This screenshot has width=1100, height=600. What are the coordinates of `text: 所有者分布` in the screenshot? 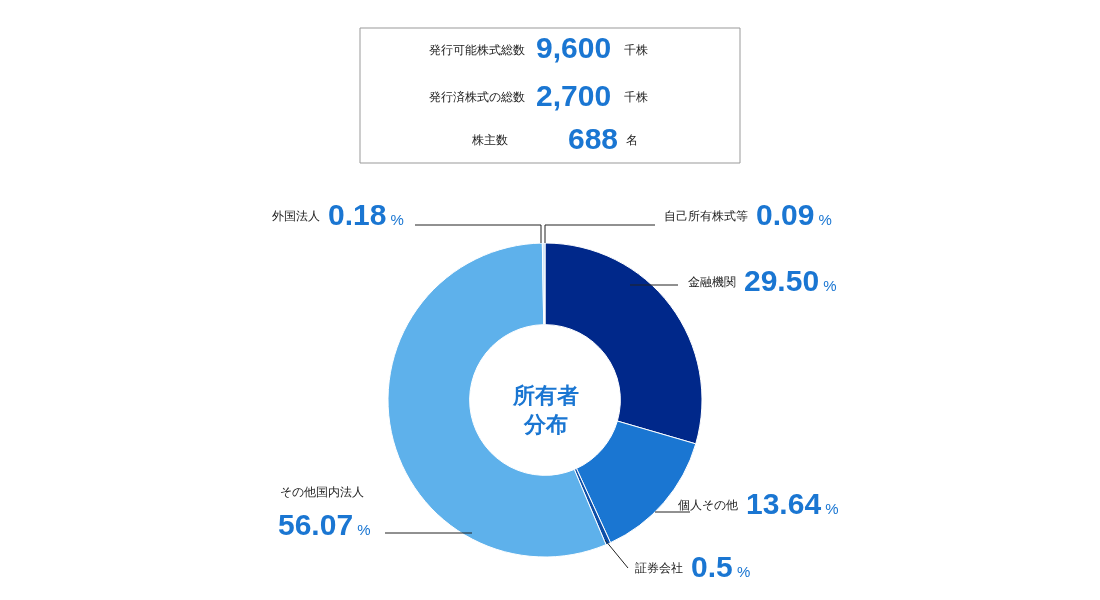 It's located at (545, 410).